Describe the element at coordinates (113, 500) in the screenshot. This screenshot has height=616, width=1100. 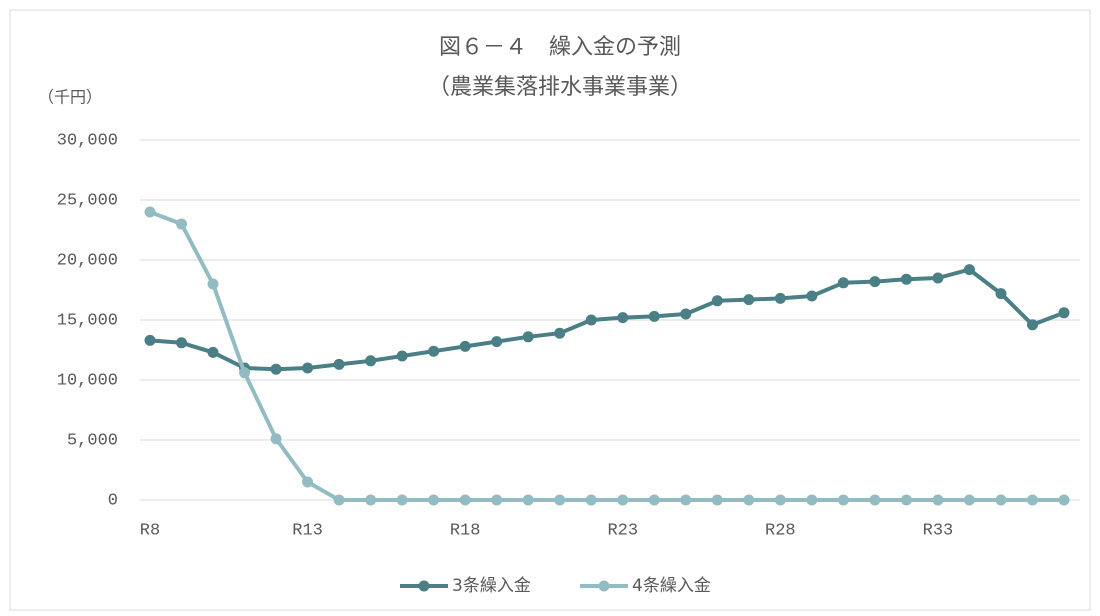
I see `y-tick-label: 0` at that location.